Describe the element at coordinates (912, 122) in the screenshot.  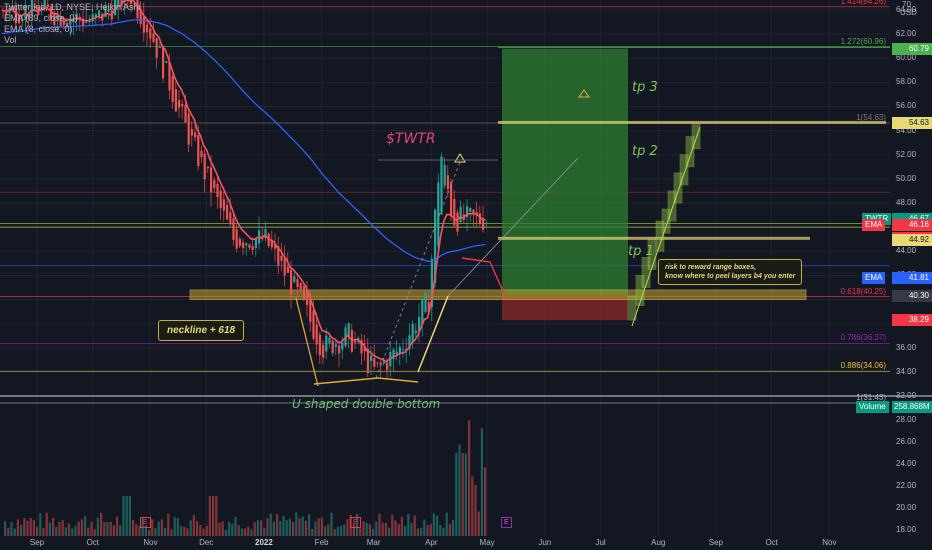
I see `price-label: 54.63` at that location.